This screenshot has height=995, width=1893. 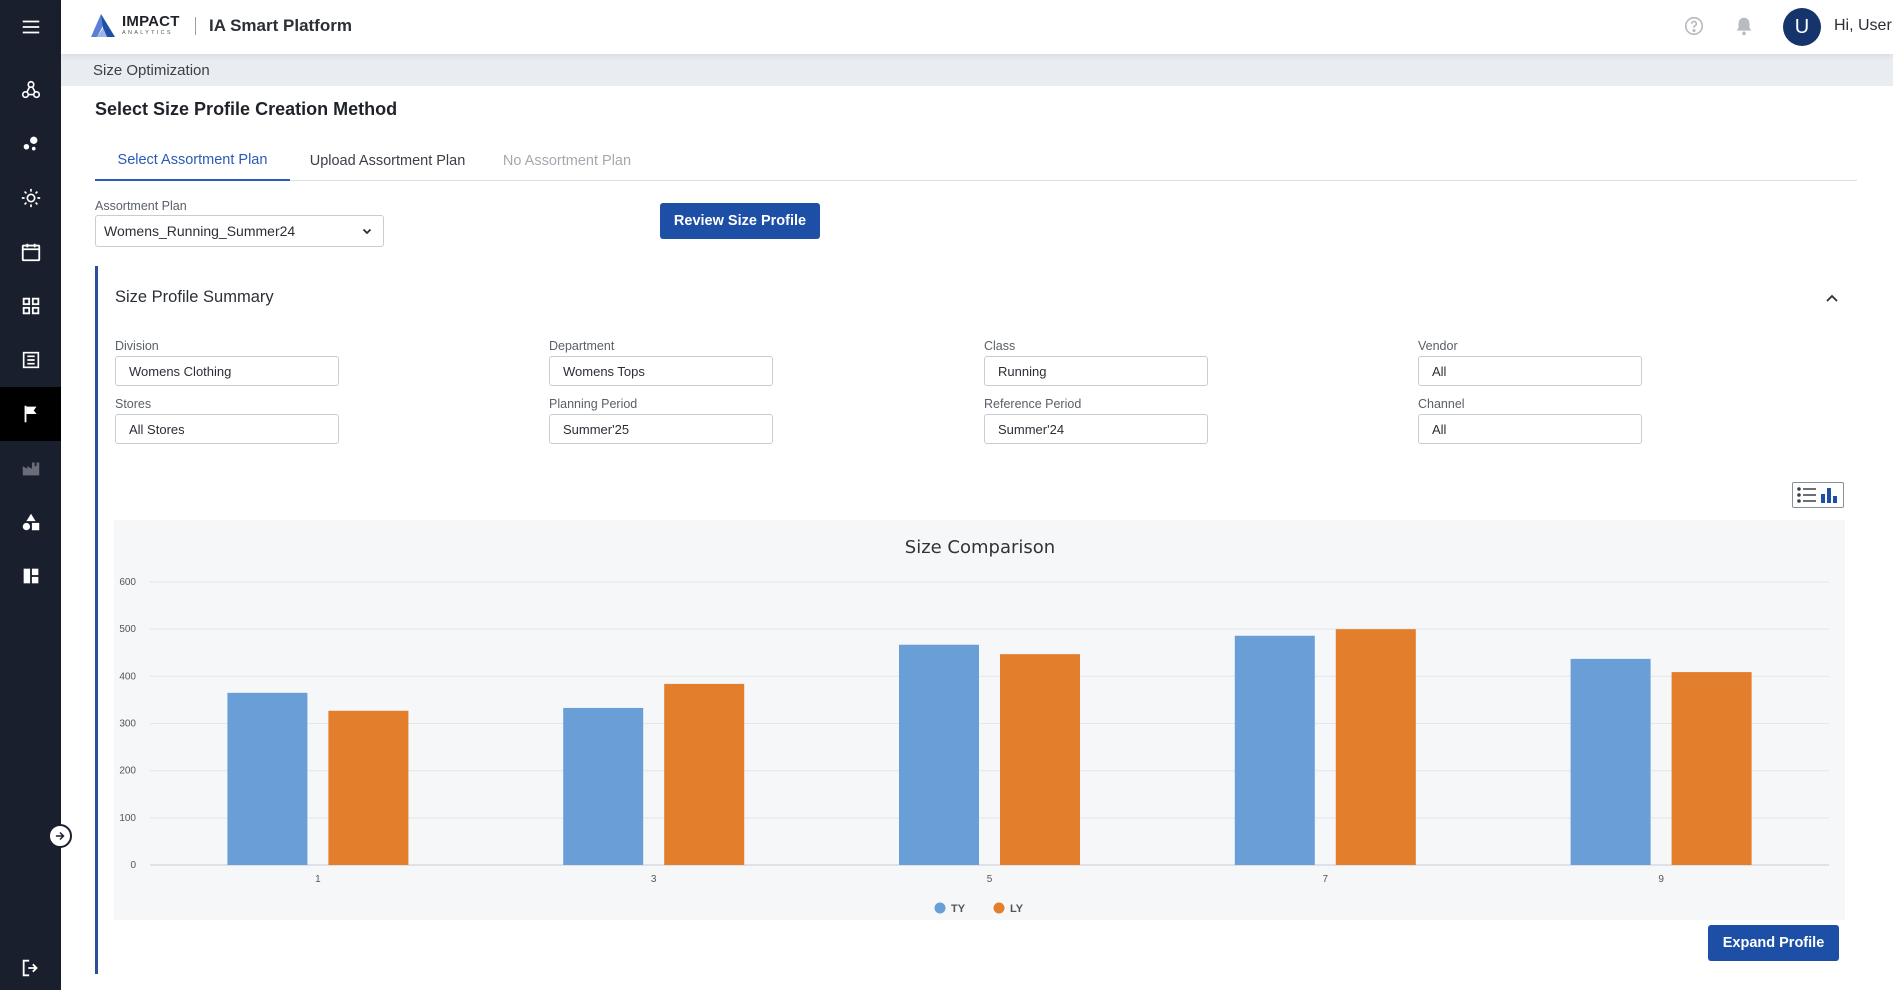 I want to click on chart-legend: TY LY, so click(x=979, y=909).